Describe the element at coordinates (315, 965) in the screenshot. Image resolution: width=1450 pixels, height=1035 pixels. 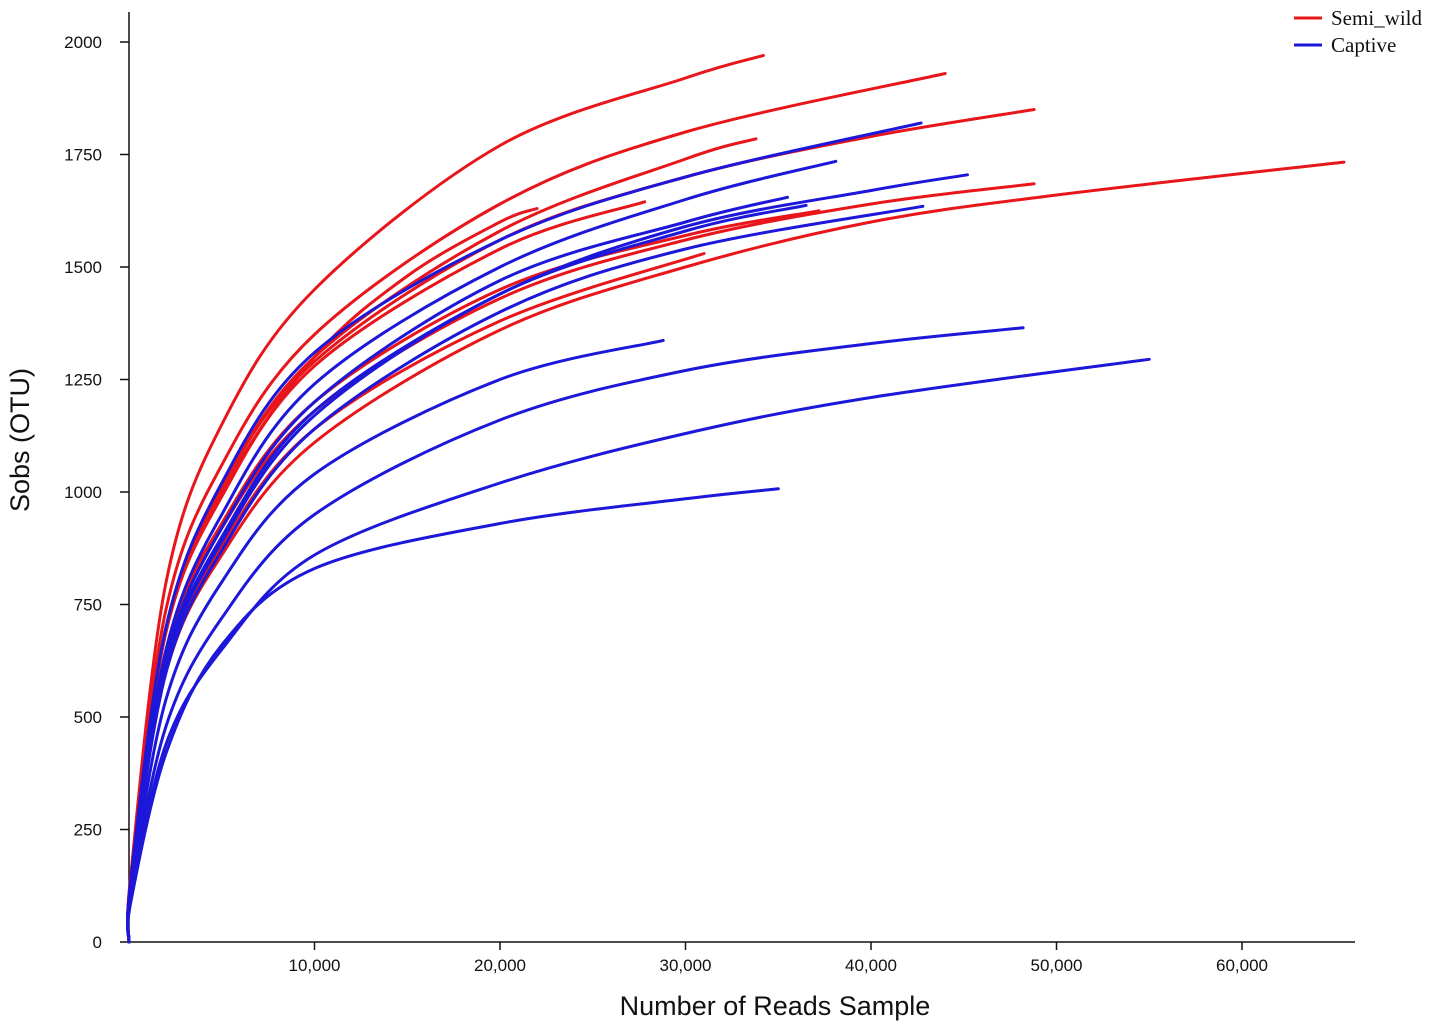
I see `x-tick-label: 10,000` at that location.